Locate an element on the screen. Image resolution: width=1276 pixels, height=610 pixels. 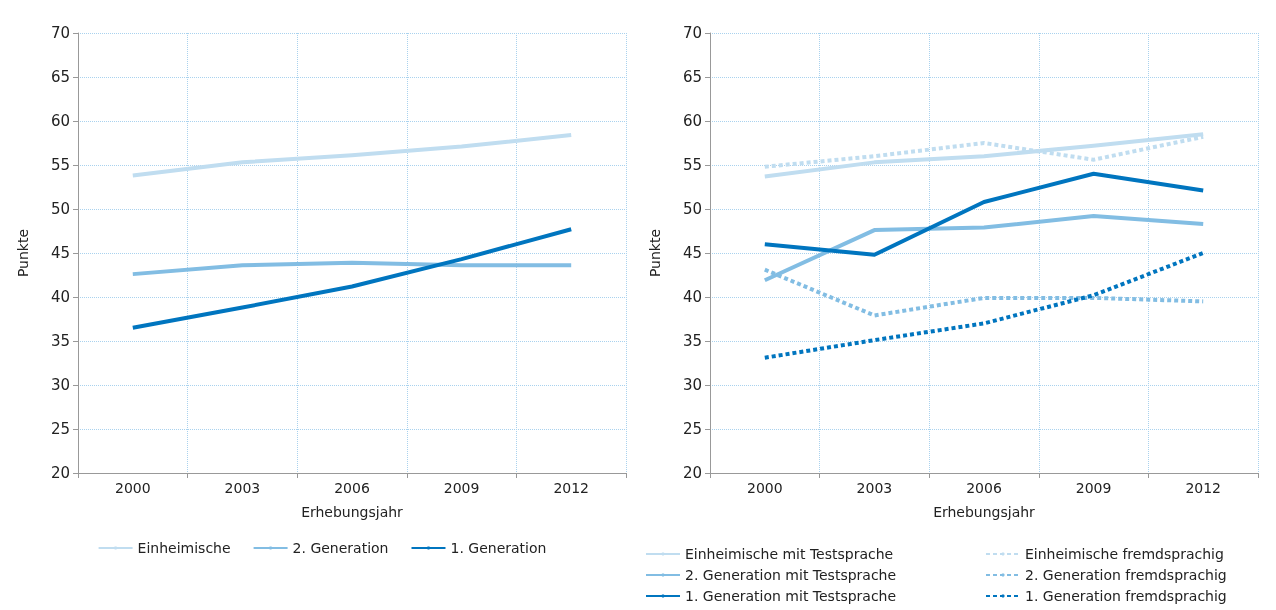
legend-label: Einheimische fremdsprachig is located at coordinates (1124, 554).